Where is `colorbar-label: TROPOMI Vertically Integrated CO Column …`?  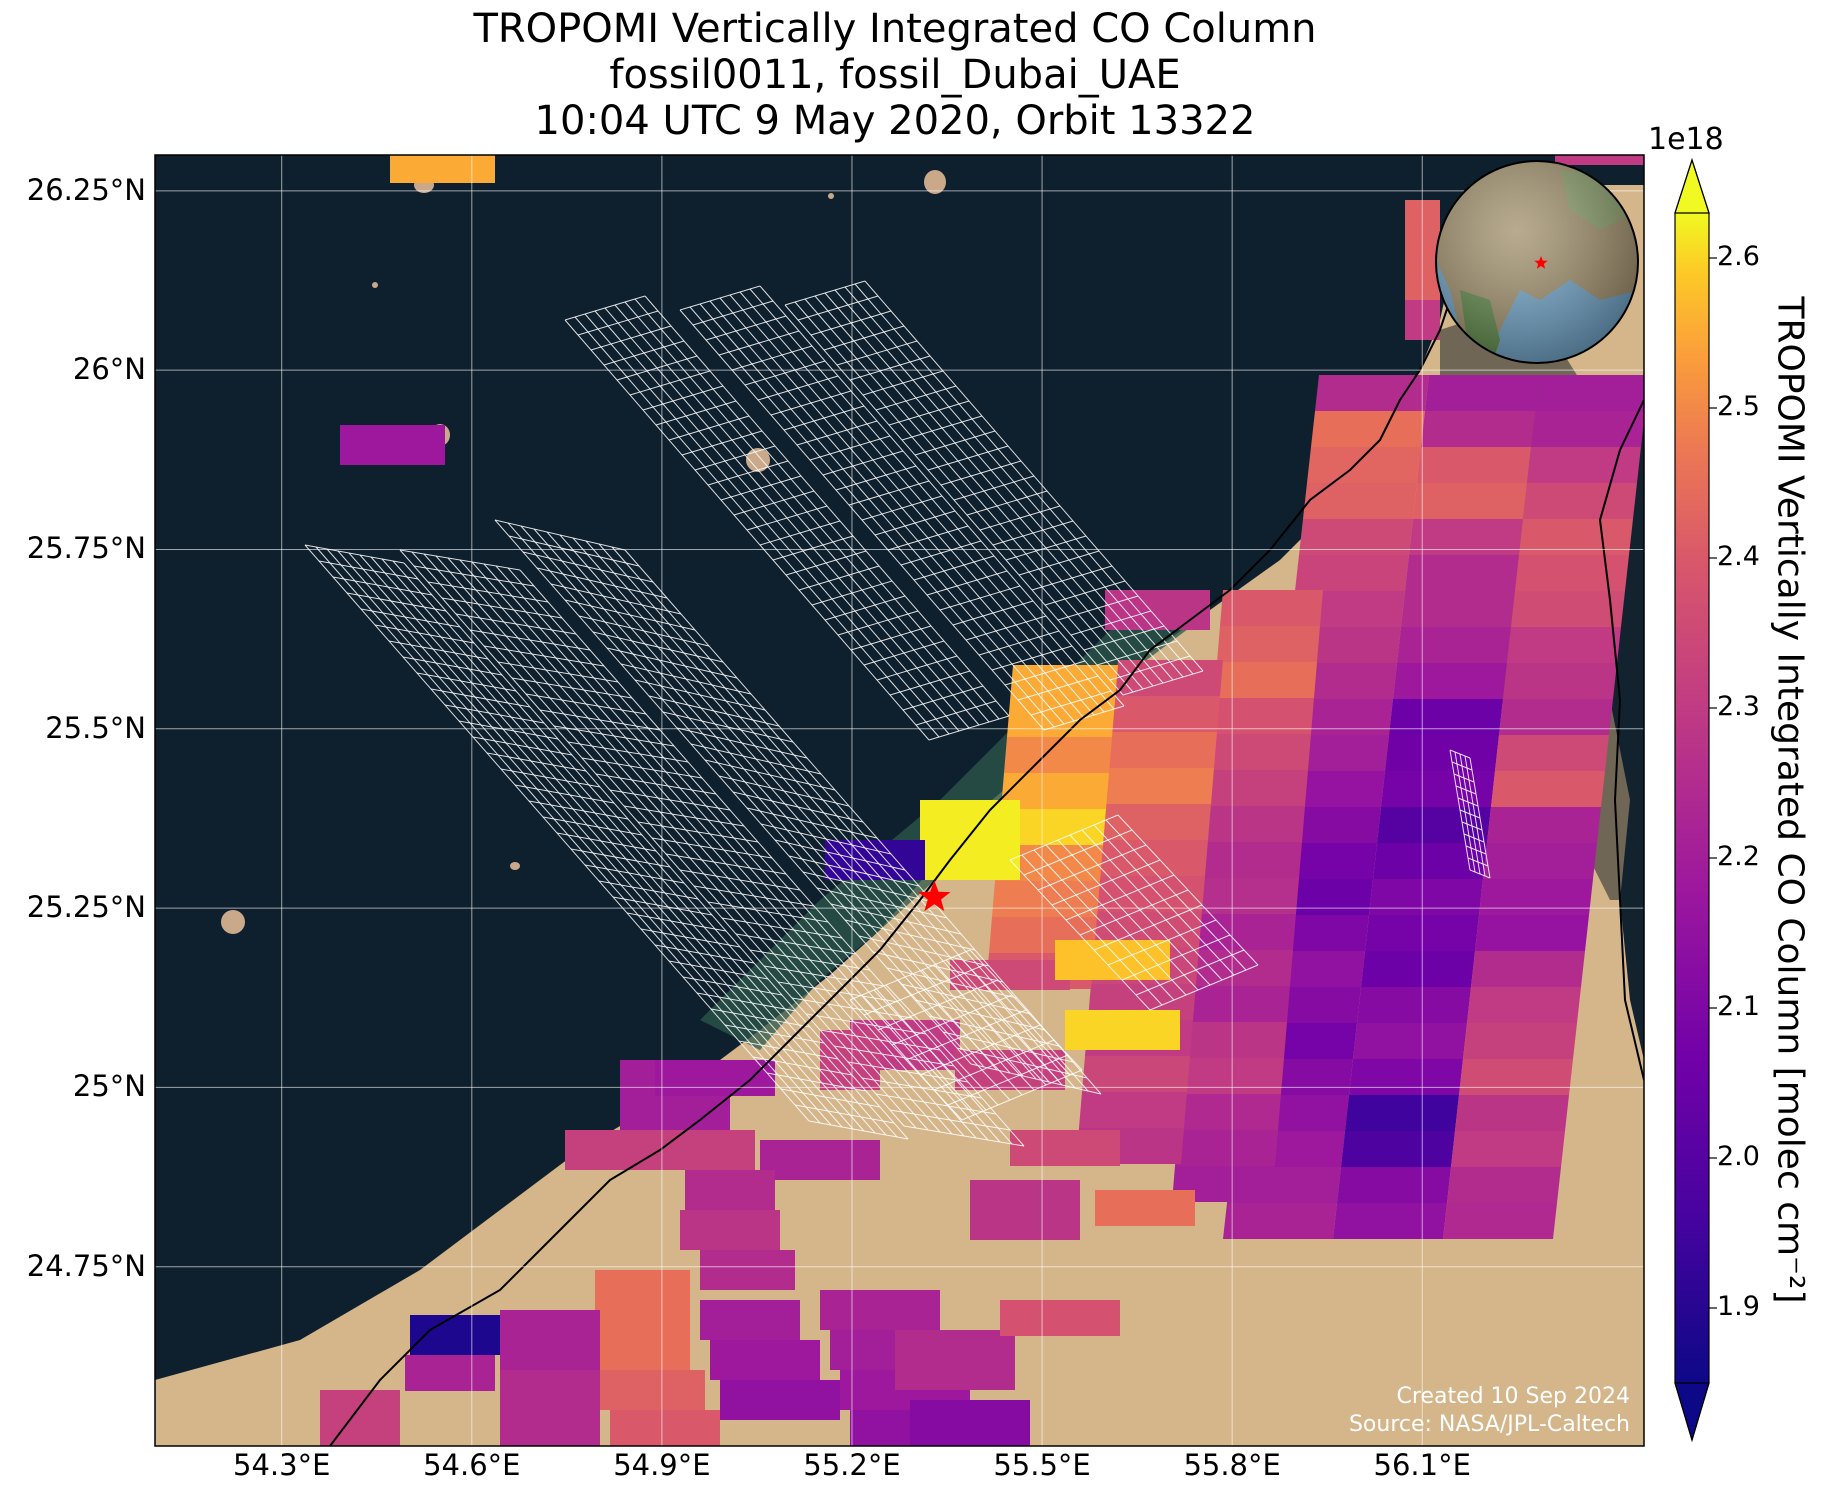
colorbar-label: TROPOMI Vertically Integrated CO Column … is located at coordinates (1790, 800).